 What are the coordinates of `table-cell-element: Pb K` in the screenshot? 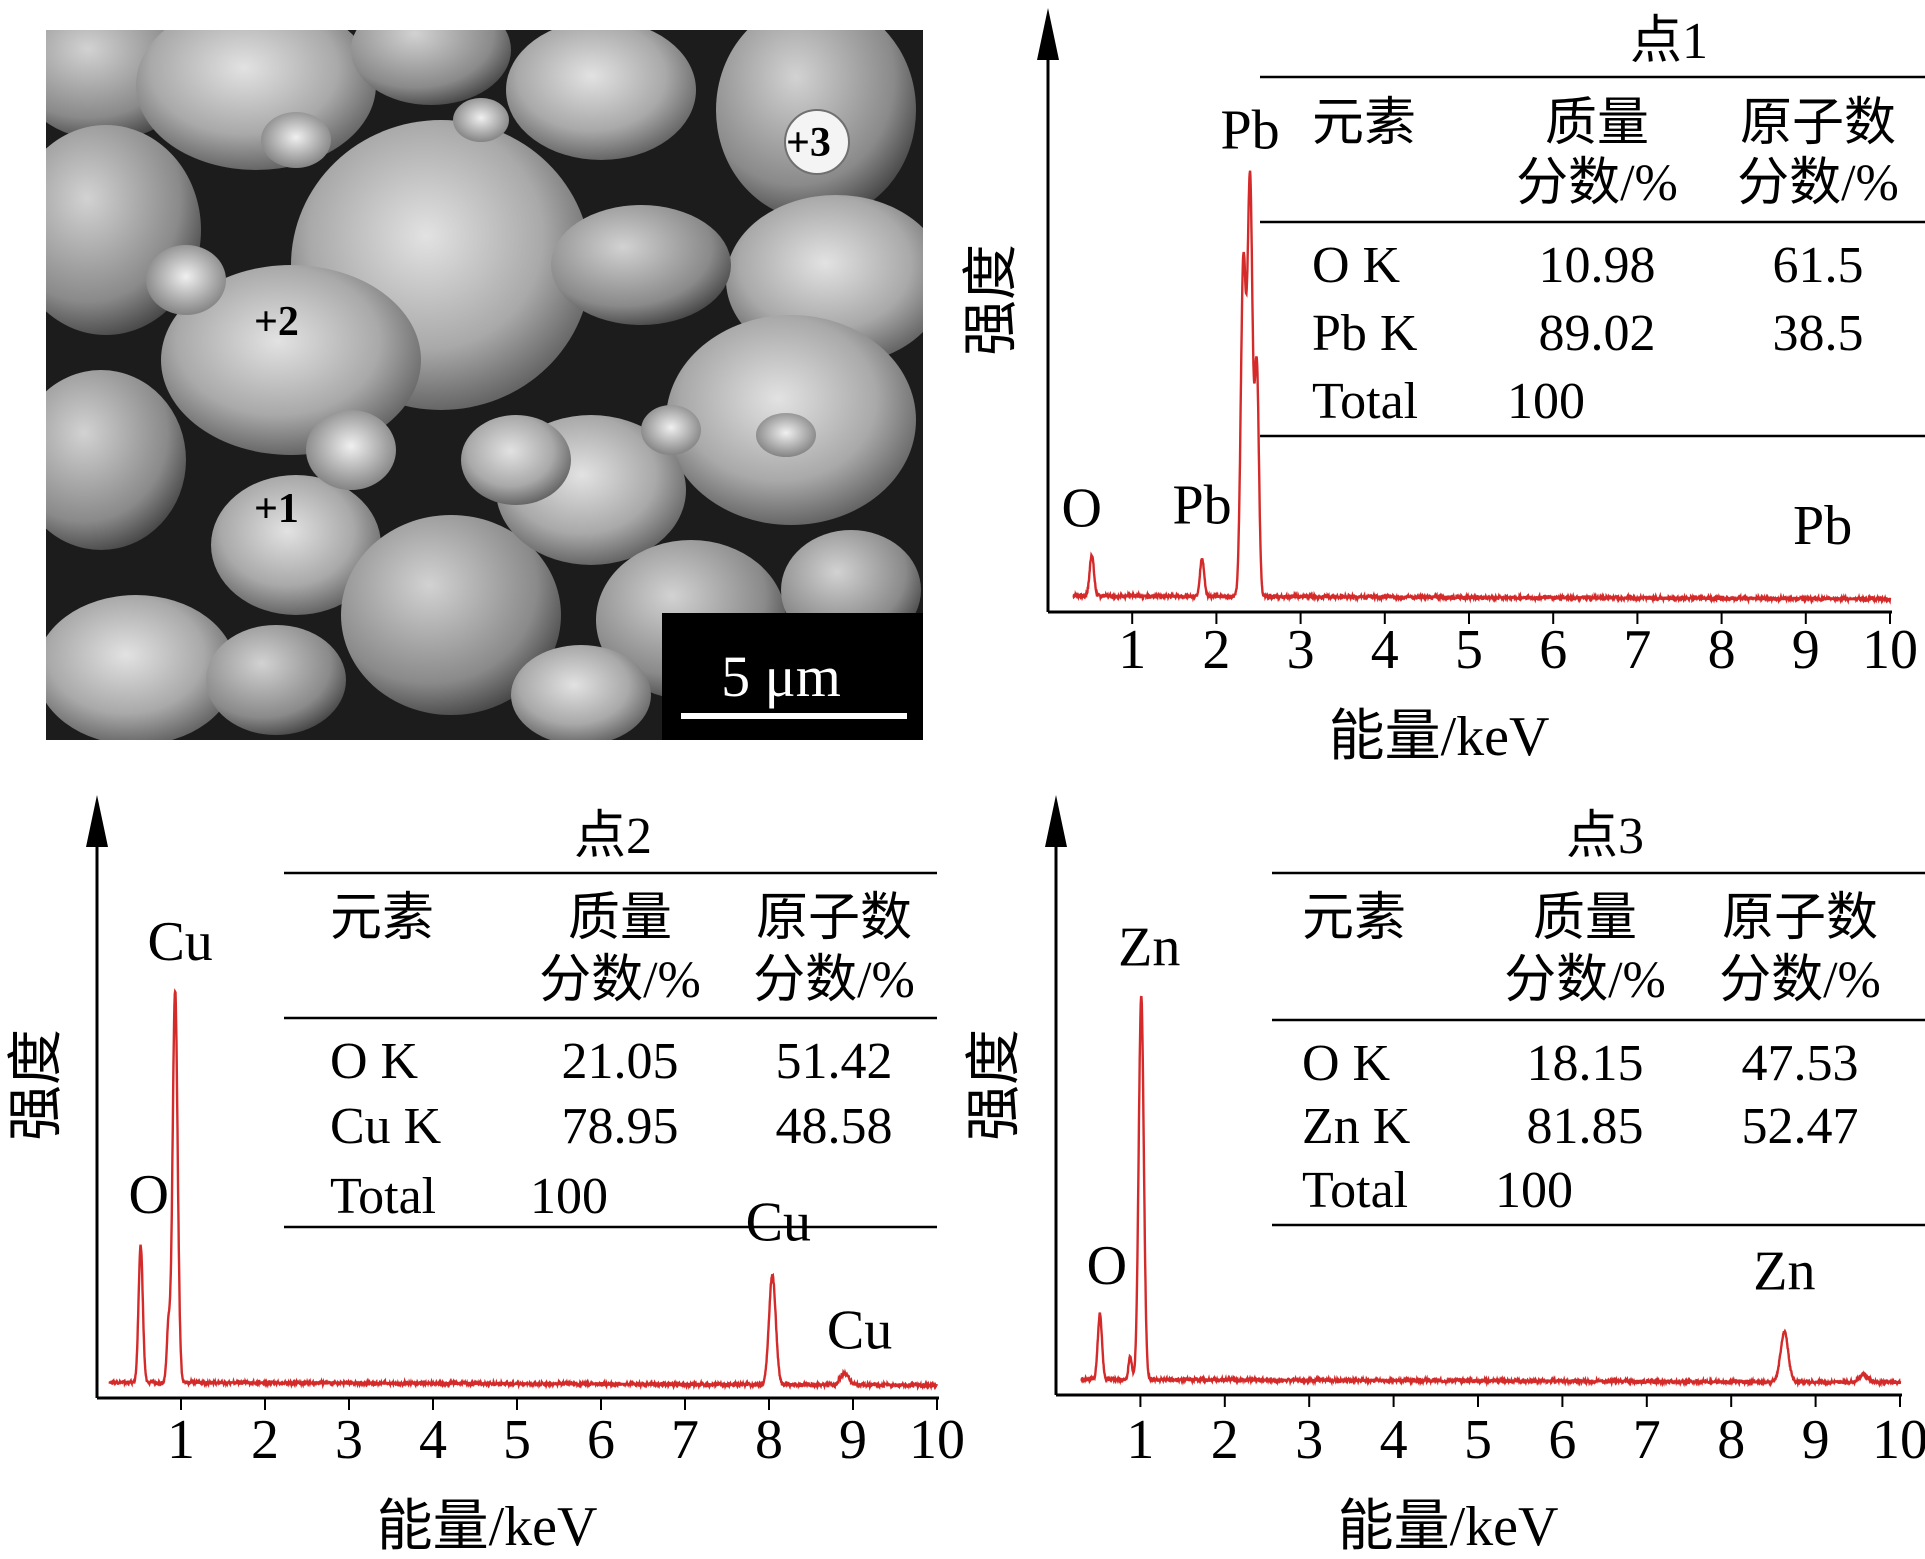 It's located at (1365, 333).